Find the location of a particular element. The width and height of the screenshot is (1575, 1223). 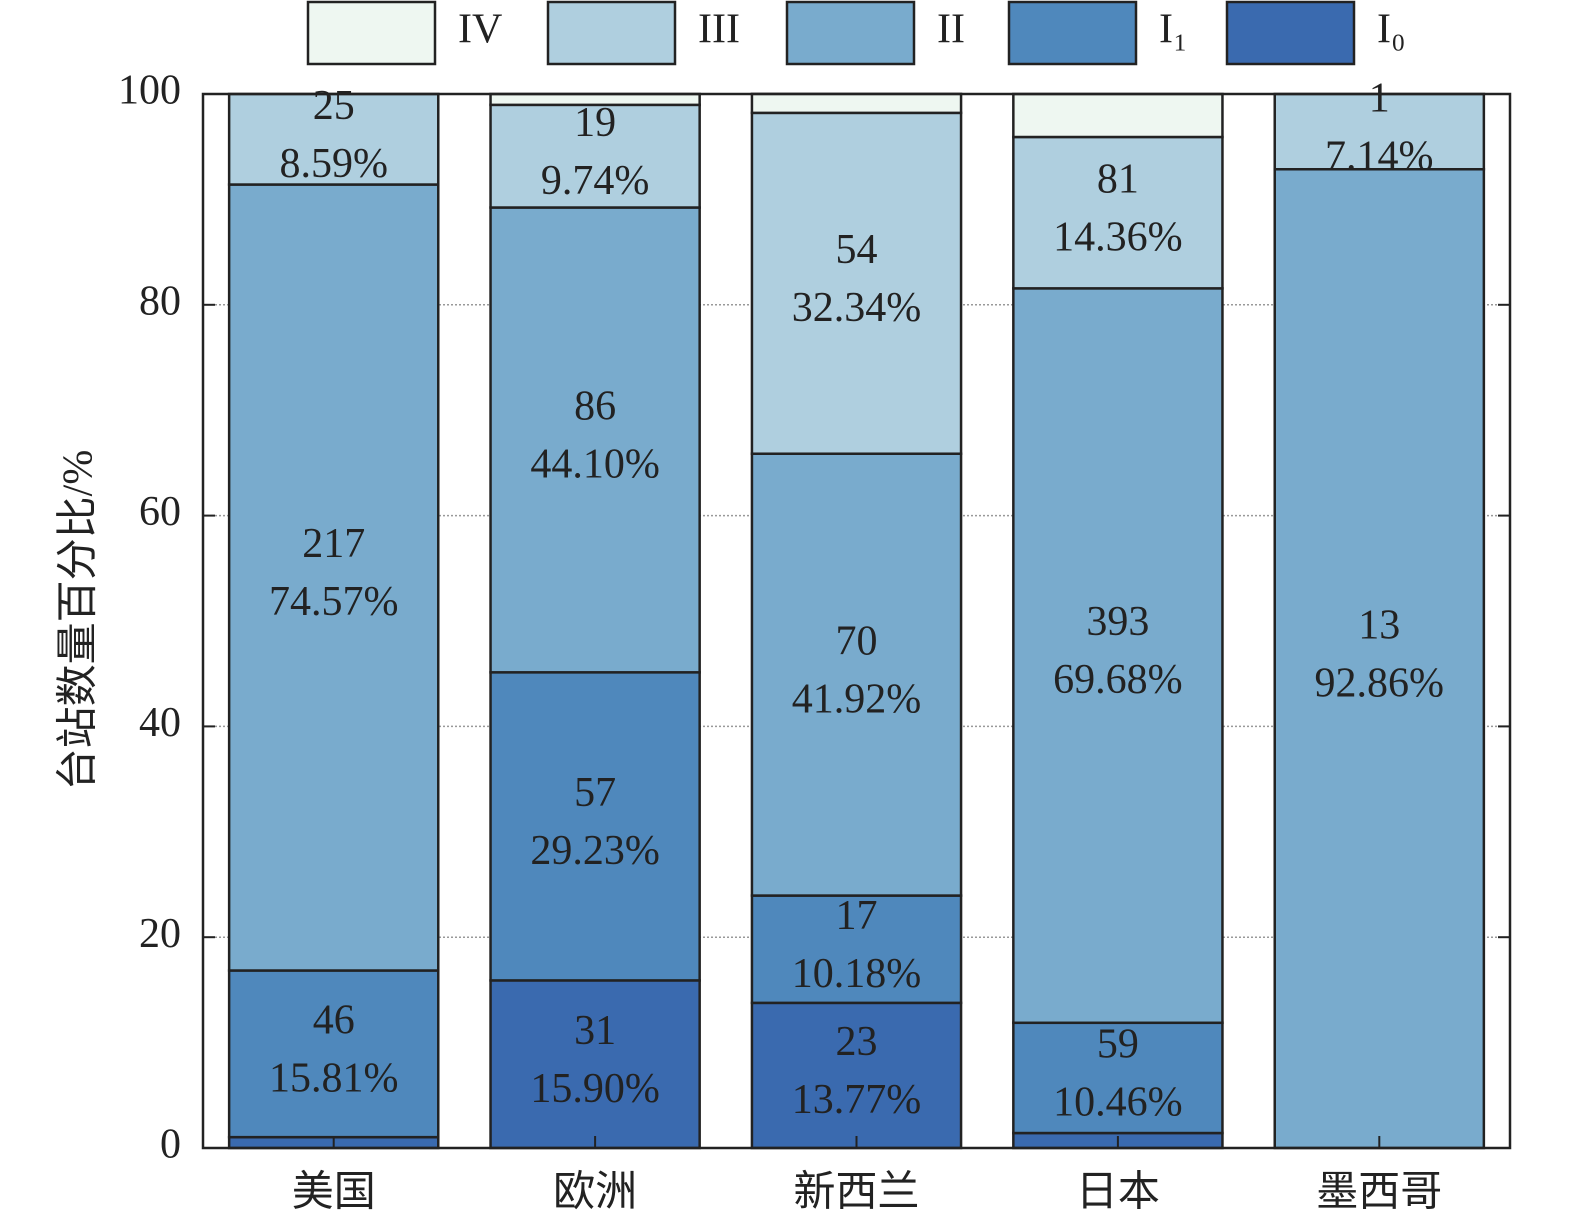

value-label: 15.90% is located at coordinates (595, 1089).